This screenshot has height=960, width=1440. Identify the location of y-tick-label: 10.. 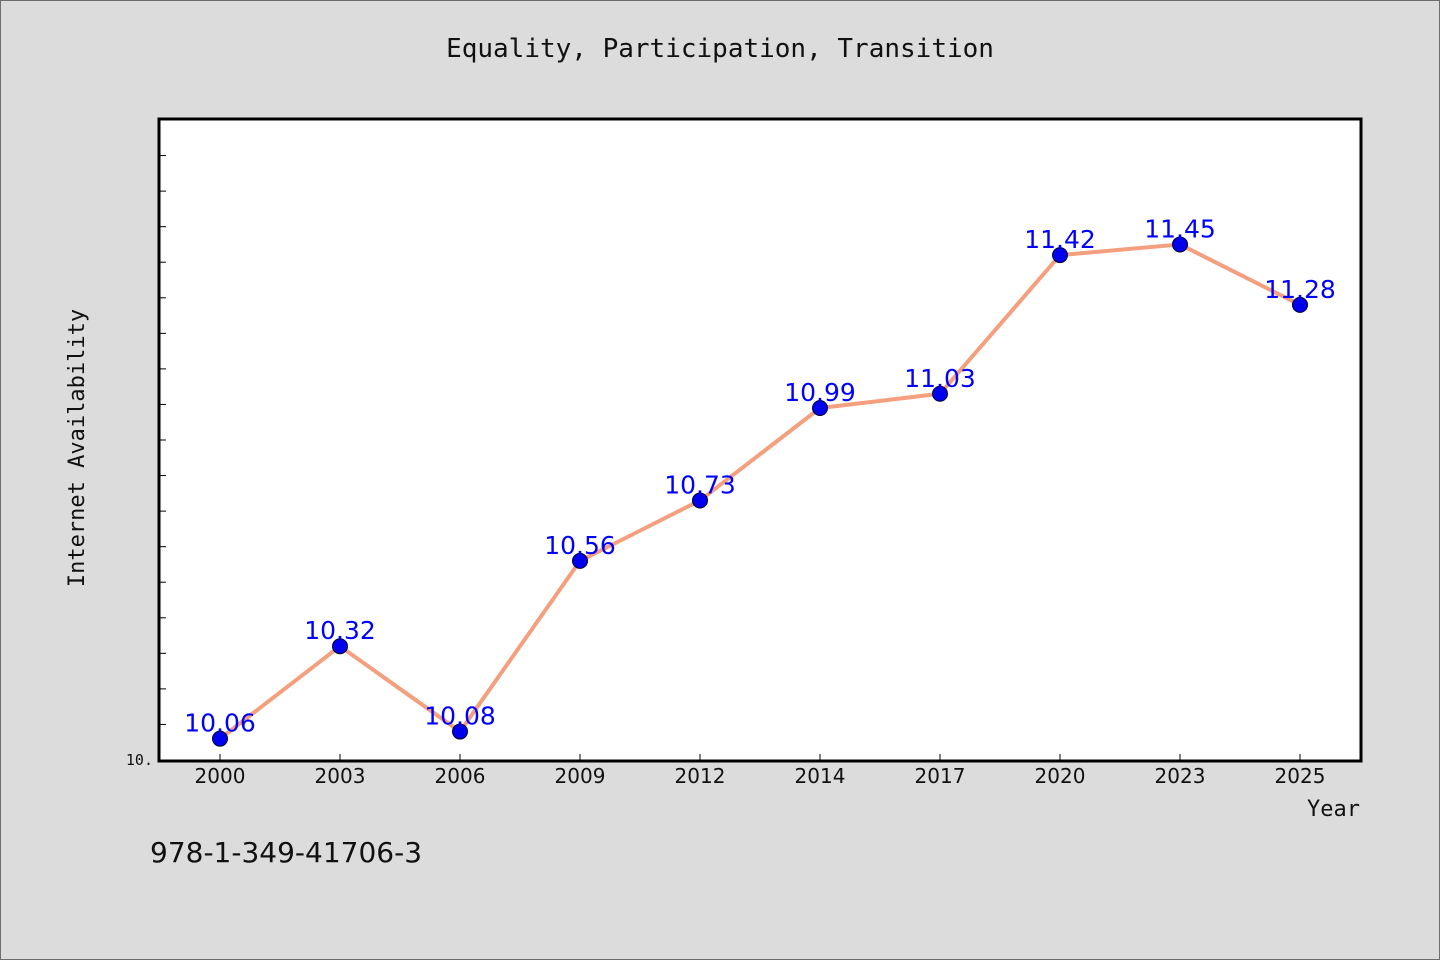
(139, 760).